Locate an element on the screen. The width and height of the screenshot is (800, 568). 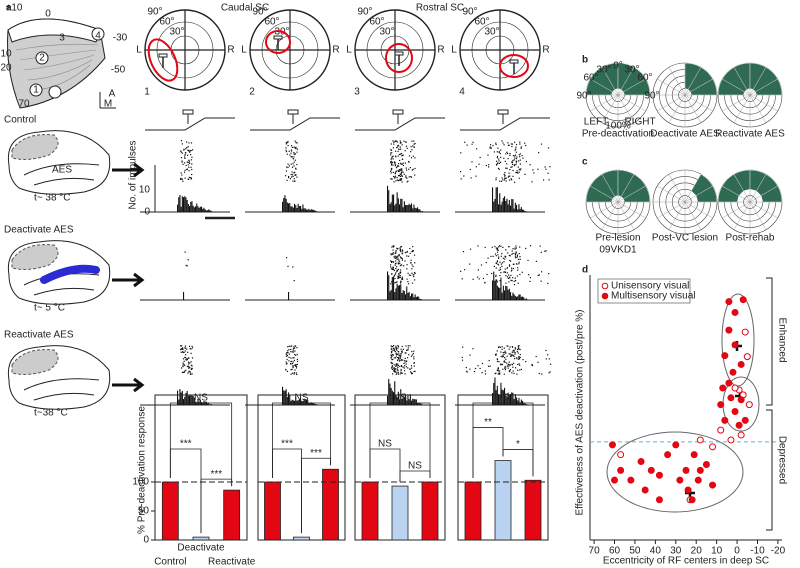
site-marker is located at coordinates (55, 92).